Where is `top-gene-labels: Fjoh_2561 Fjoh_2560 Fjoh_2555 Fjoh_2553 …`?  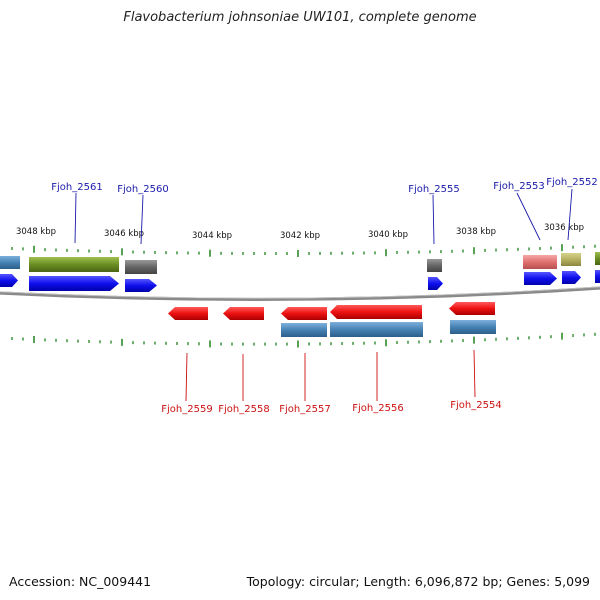
top-gene-labels: Fjoh_2561 Fjoh_2560 Fjoh_2555 Fjoh_2553 … is located at coordinates (324, 211).